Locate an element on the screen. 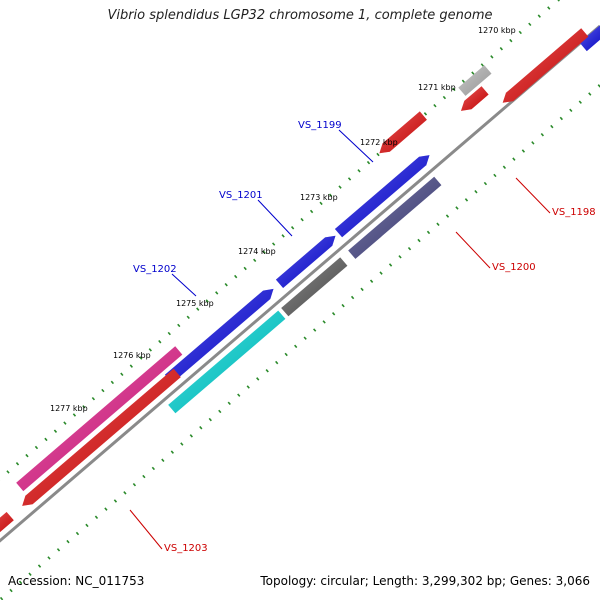 This screenshot has width=600, height=600. tick-label: 1270 kbp is located at coordinates (497, 30).